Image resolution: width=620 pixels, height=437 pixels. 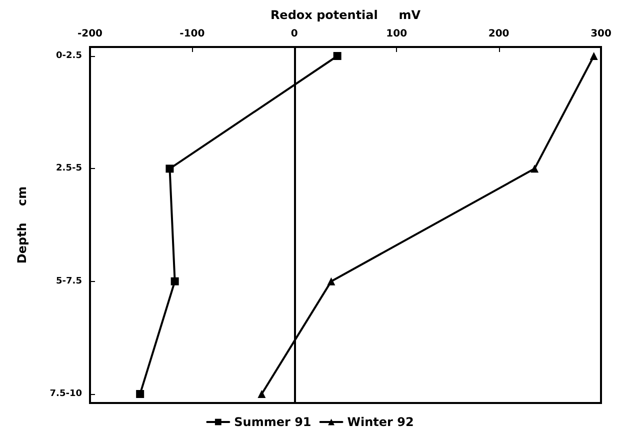 I want to click on y-axis-title: Depth cm, so click(x=22, y=225).